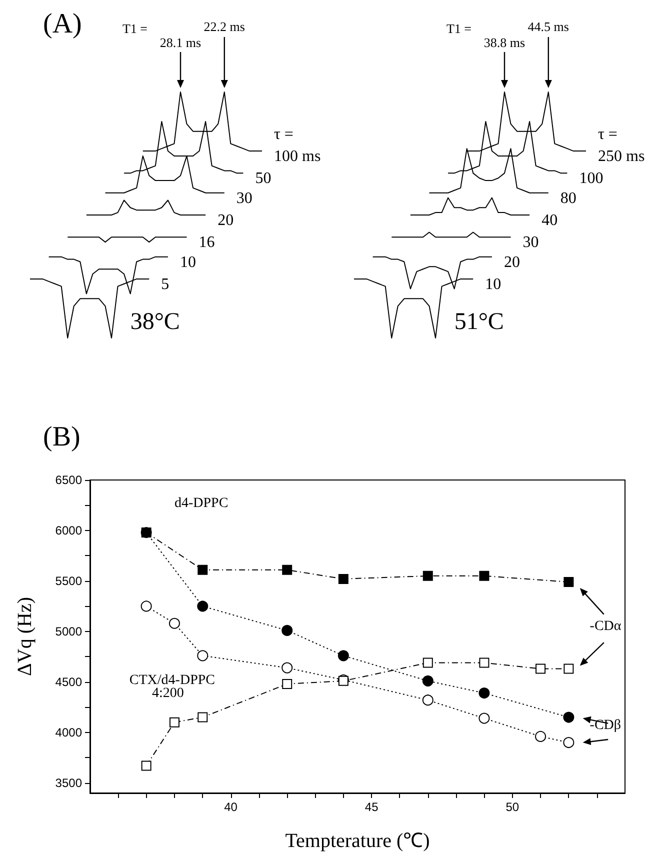 The height and width of the screenshot is (865, 648). What do you see at coordinates (25, 636) in the screenshot?
I see `y-axis-title: ΔVq (Hz)` at bounding box center [25, 636].